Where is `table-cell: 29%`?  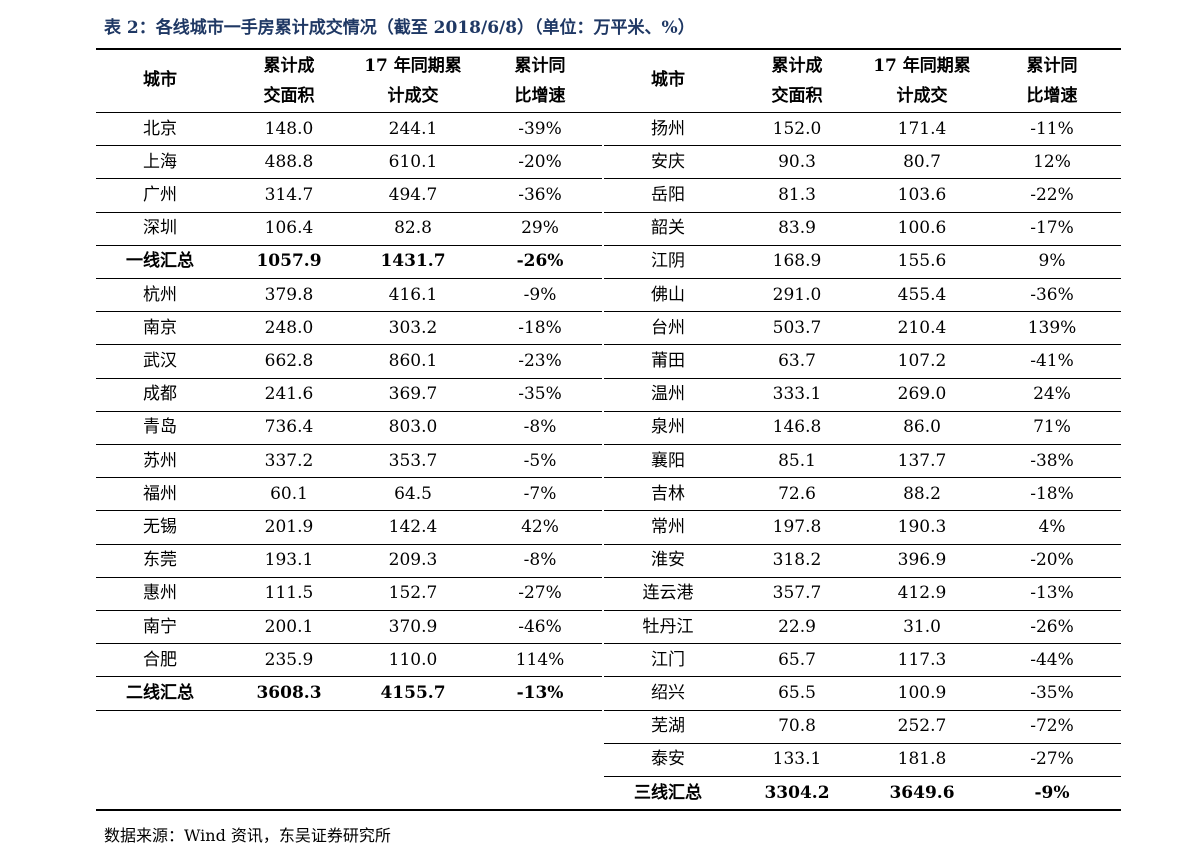 table-cell: 29% is located at coordinates (540, 228).